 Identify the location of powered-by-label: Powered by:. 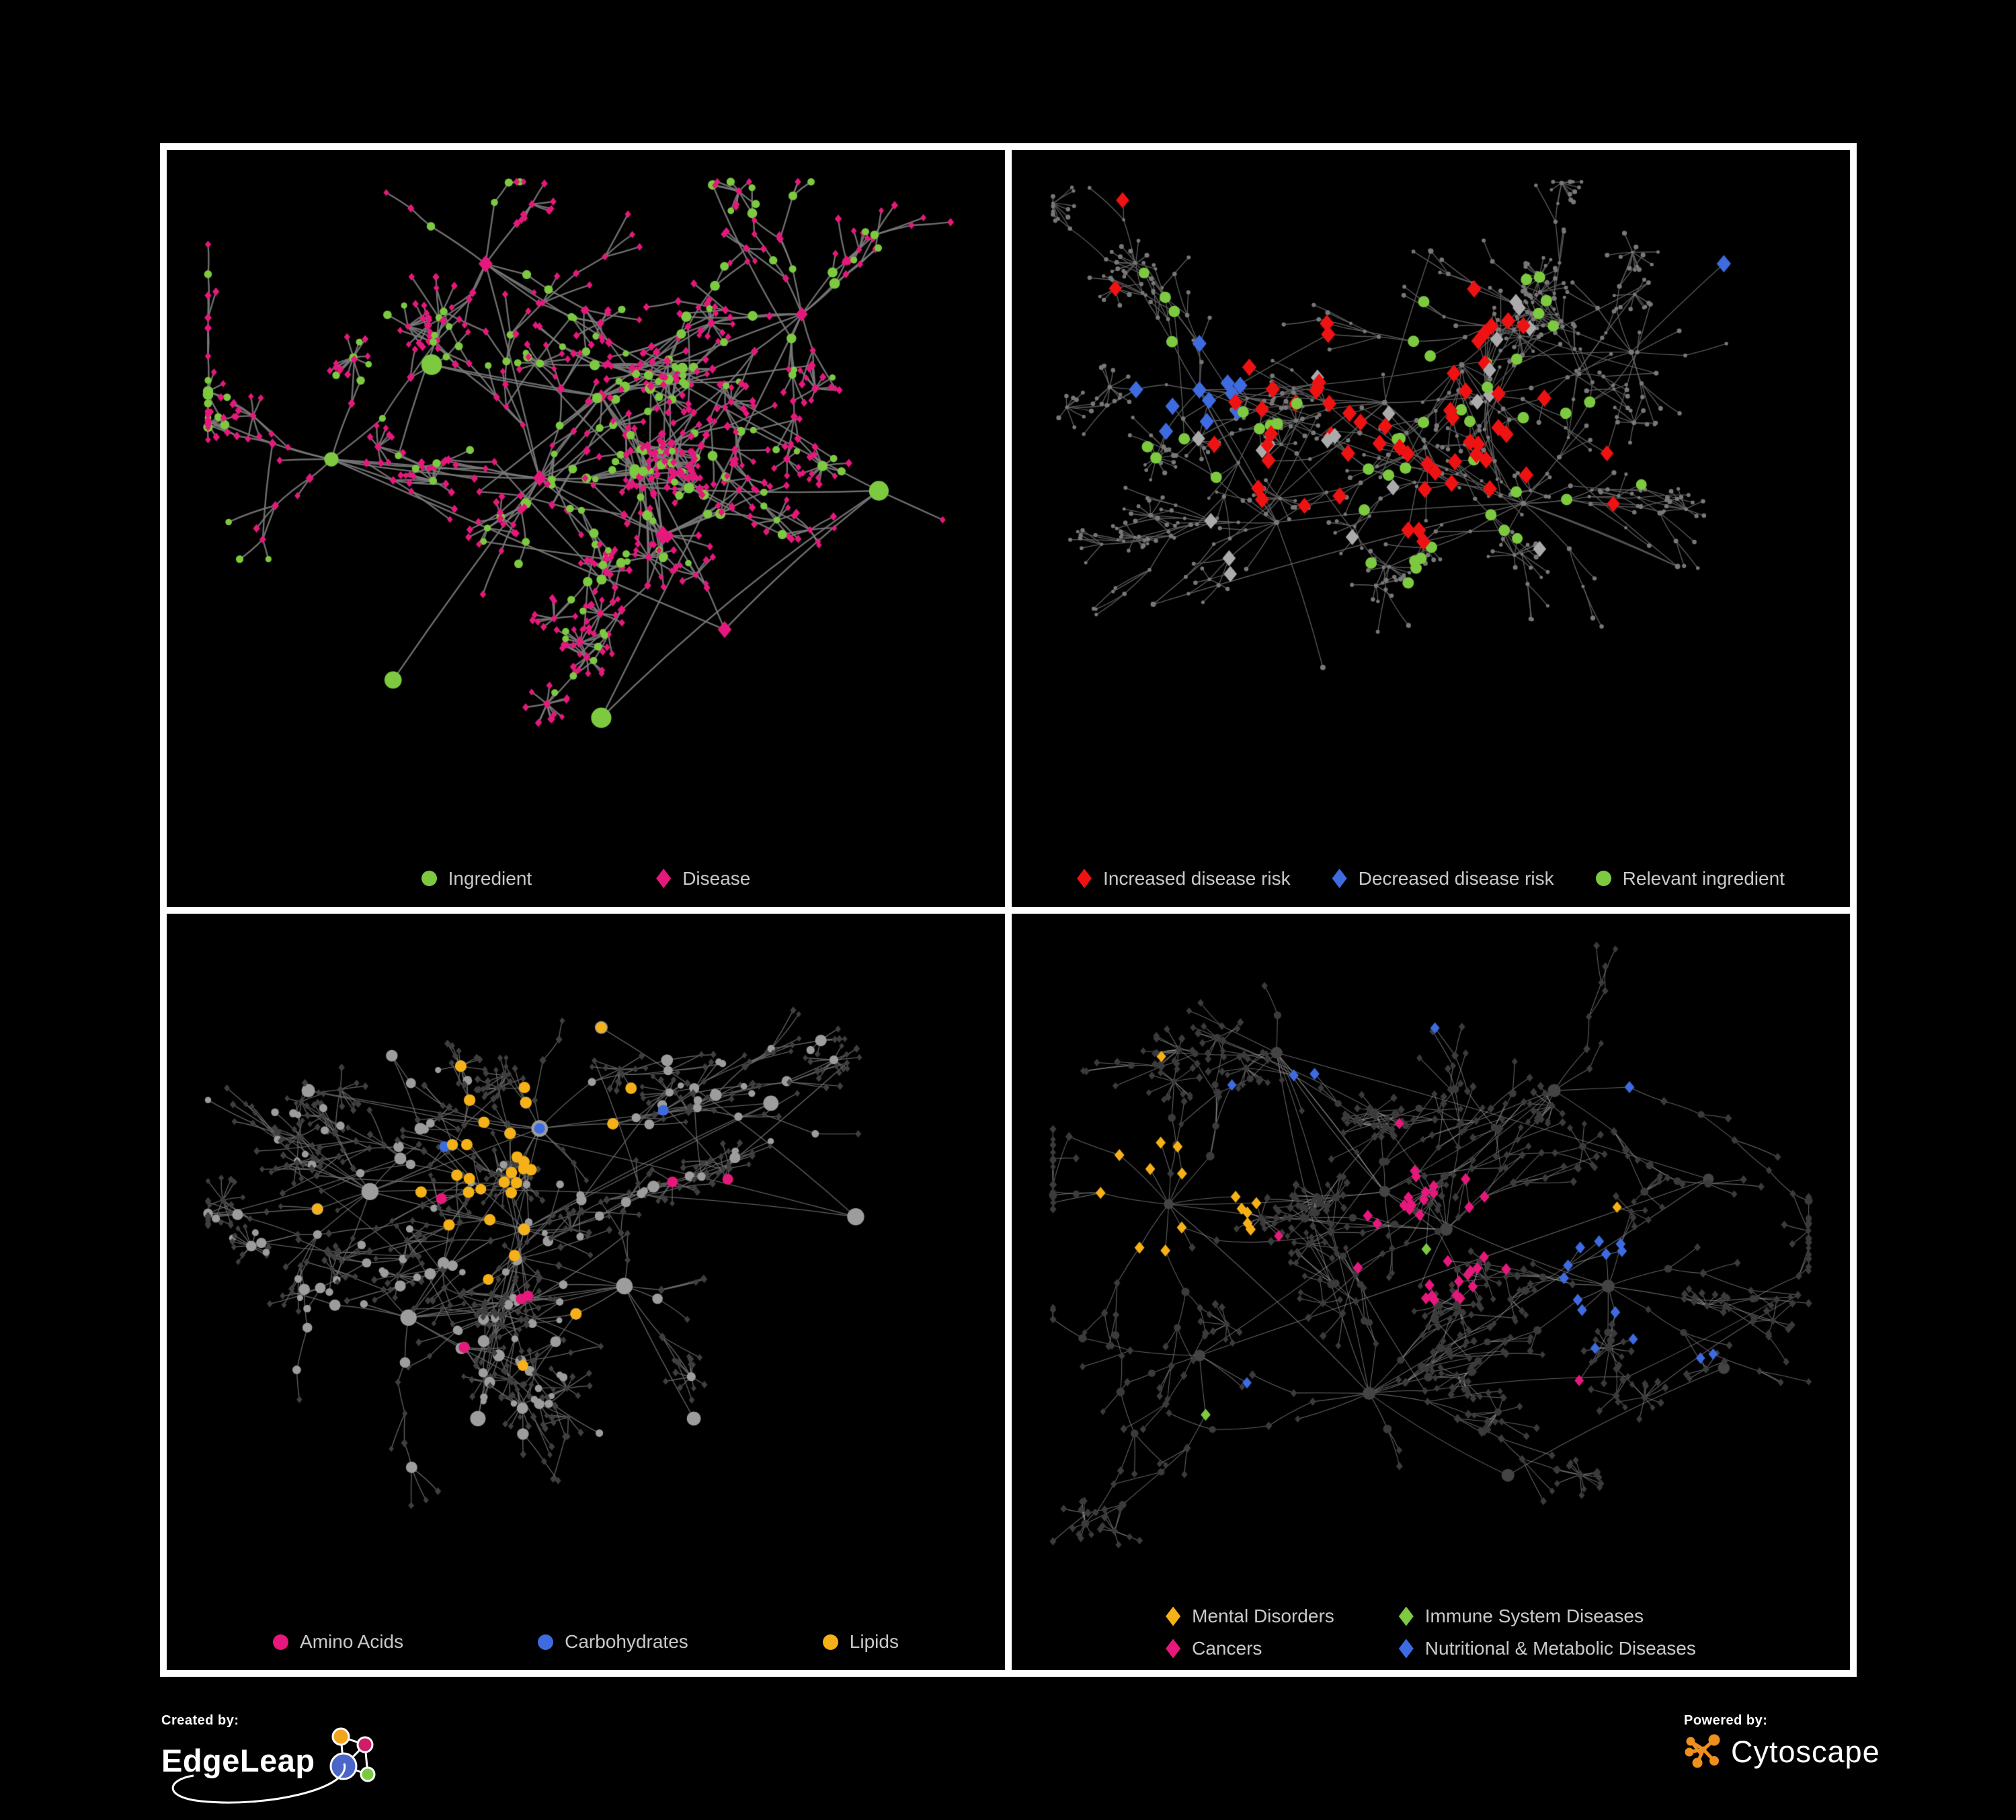
(1726, 1720).